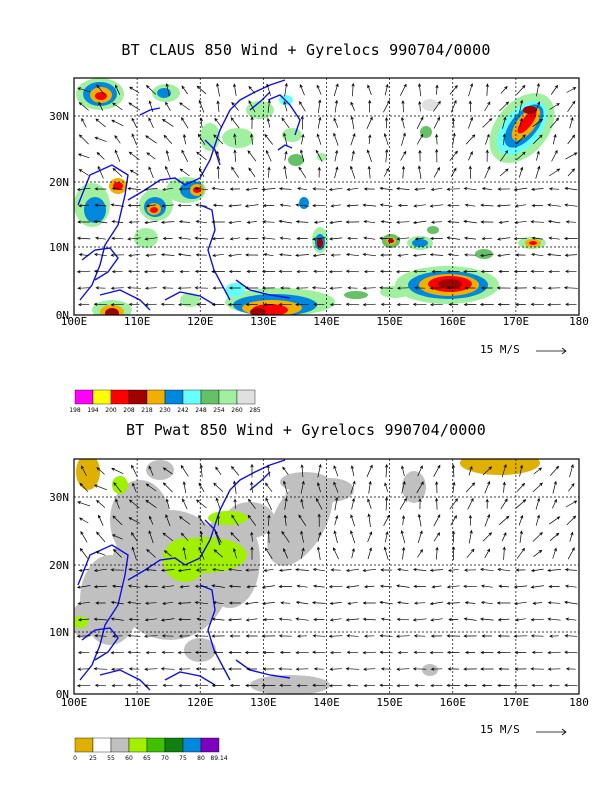  What do you see at coordinates (579, 321) in the screenshot?
I see `lon-tick-label: 180` at bounding box center [579, 321].